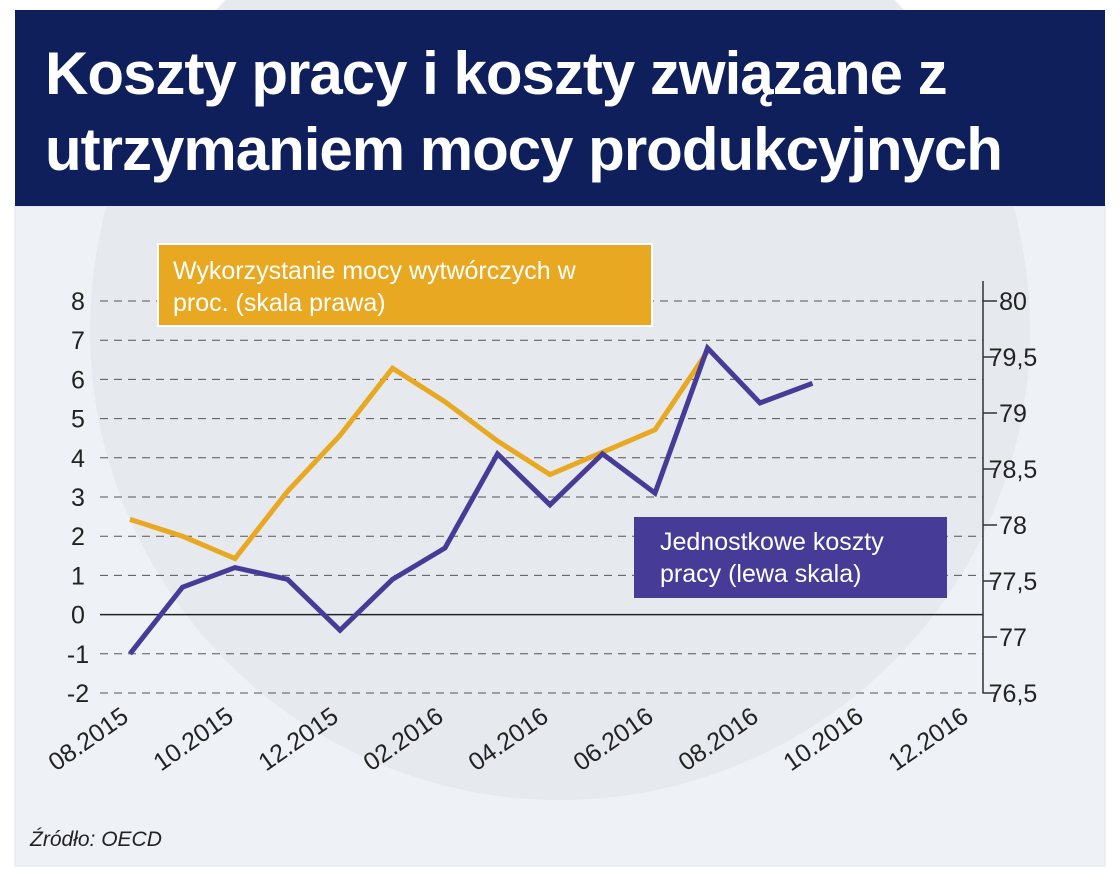 The image size is (1120, 880). What do you see at coordinates (1013, 526) in the screenshot?
I see `y2-tick-label: 78` at bounding box center [1013, 526].